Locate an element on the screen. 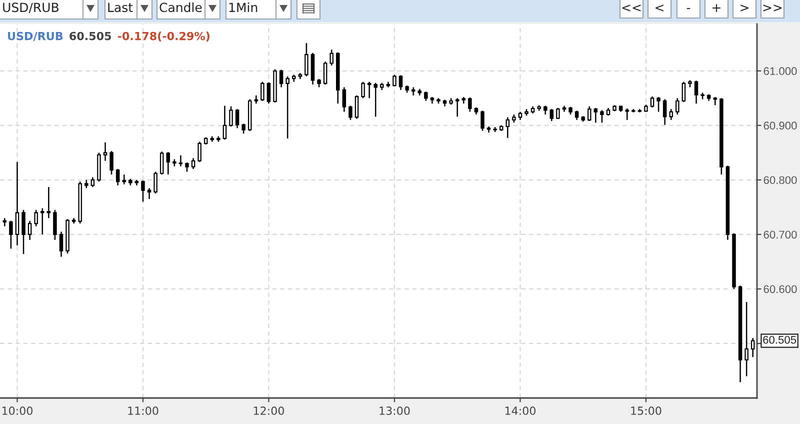 The height and width of the screenshot is (424, 800). y-tick-label: 60.900 is located at coordinates (780, 126).